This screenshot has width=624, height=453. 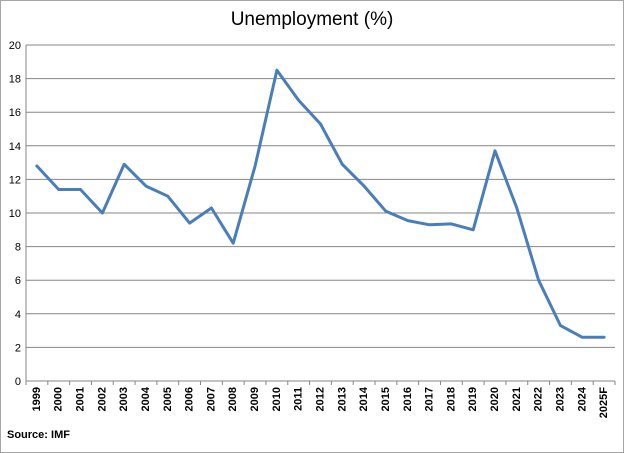 I want to click on y-tick-label: 8, so click(x=18, y=248).